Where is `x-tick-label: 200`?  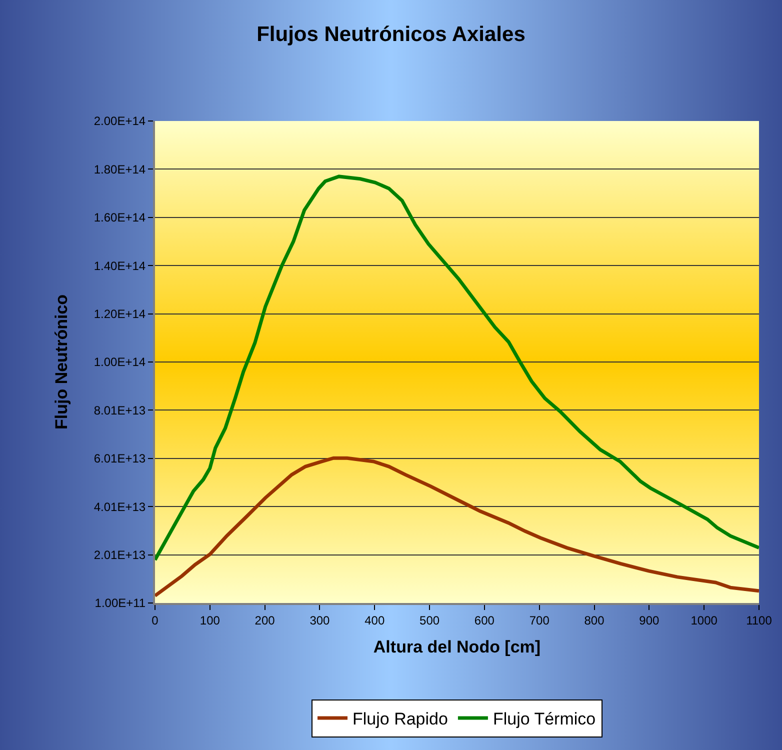
x-tick-label: 200 is located at coordinates (265, 620).